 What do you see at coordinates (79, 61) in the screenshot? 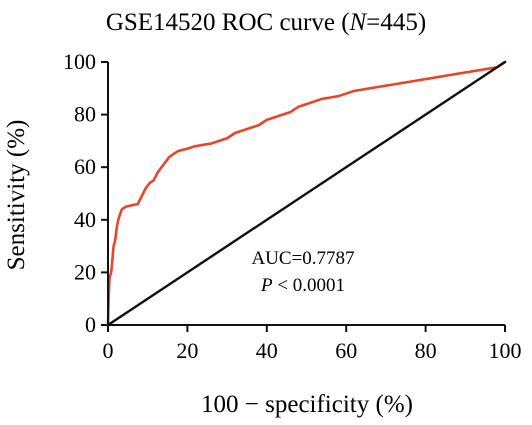
I see `y-tick-label: 100` at bounding box center [79, 61].